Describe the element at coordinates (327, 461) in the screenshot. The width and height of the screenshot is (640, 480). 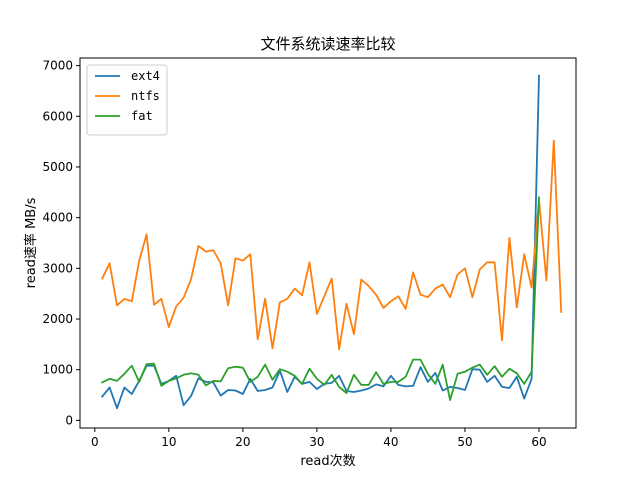
I see `x-axis-label: read次数` at that location.